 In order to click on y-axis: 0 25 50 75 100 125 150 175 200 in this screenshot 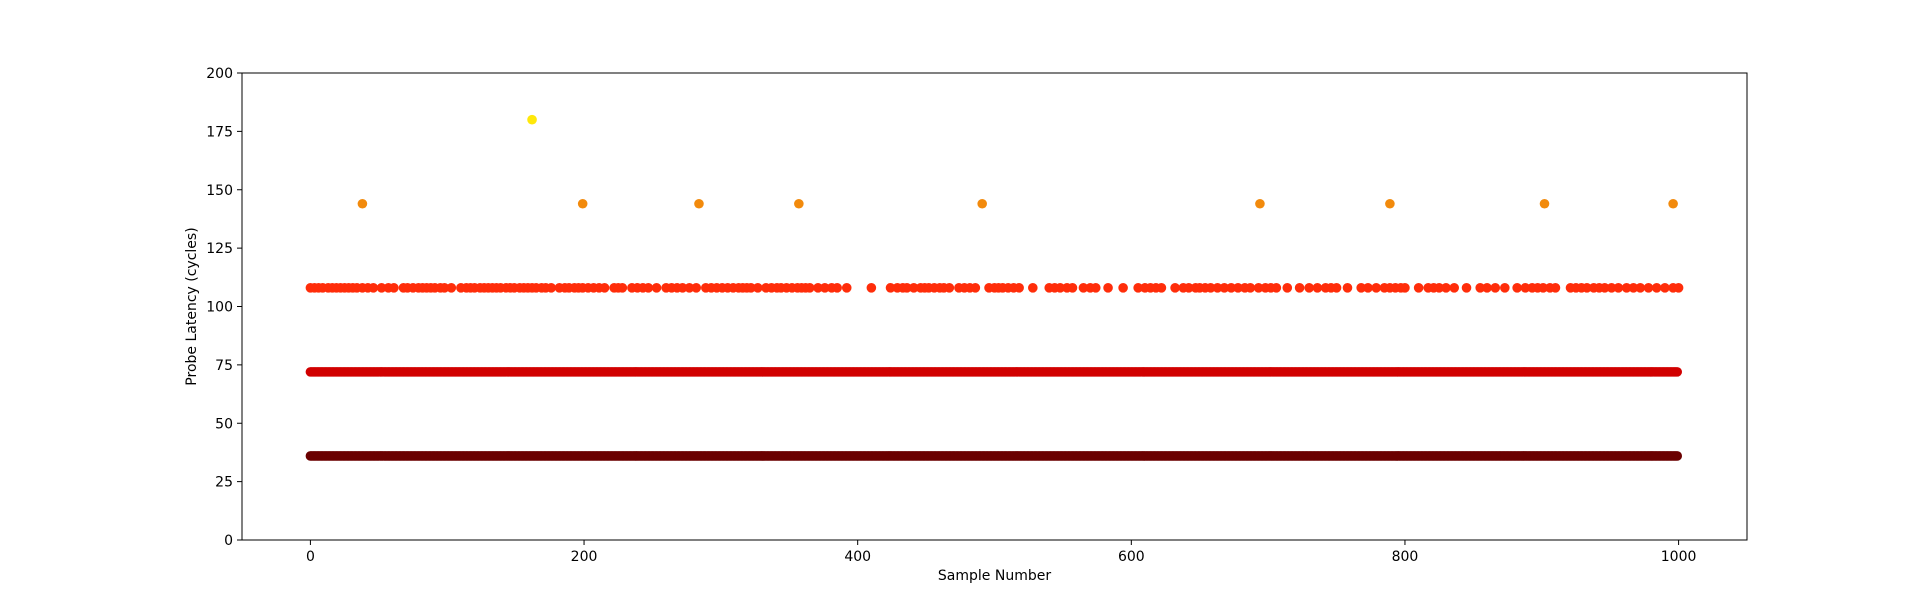, I will do `click(224, 307)`.